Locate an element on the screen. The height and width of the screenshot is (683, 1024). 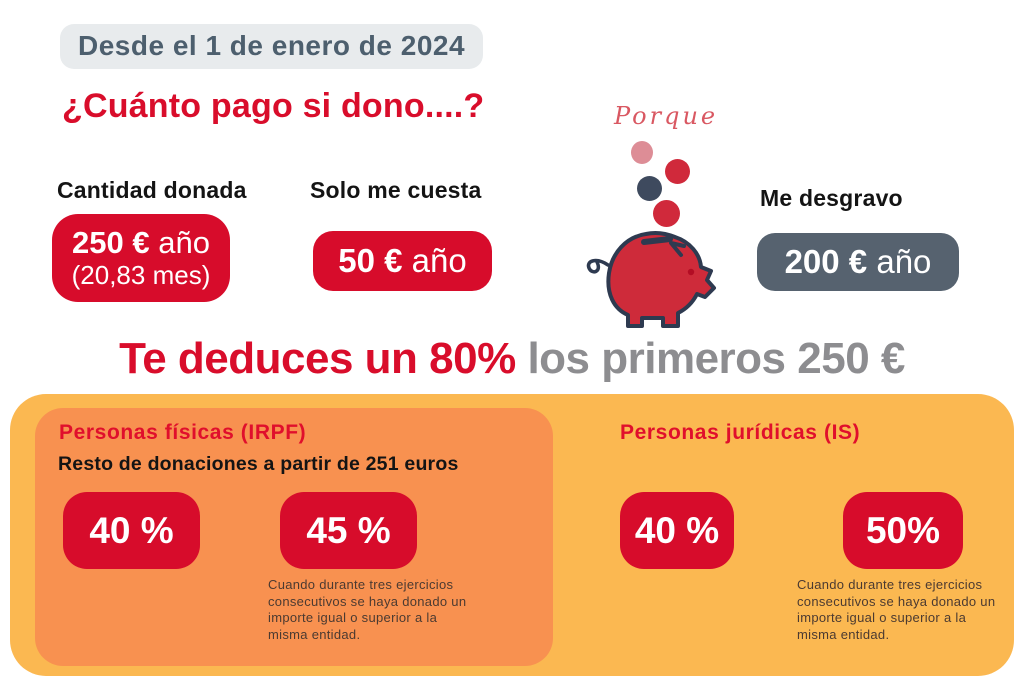
deduct-amount-badge: 200 € año is located at coordinates (858, 262).